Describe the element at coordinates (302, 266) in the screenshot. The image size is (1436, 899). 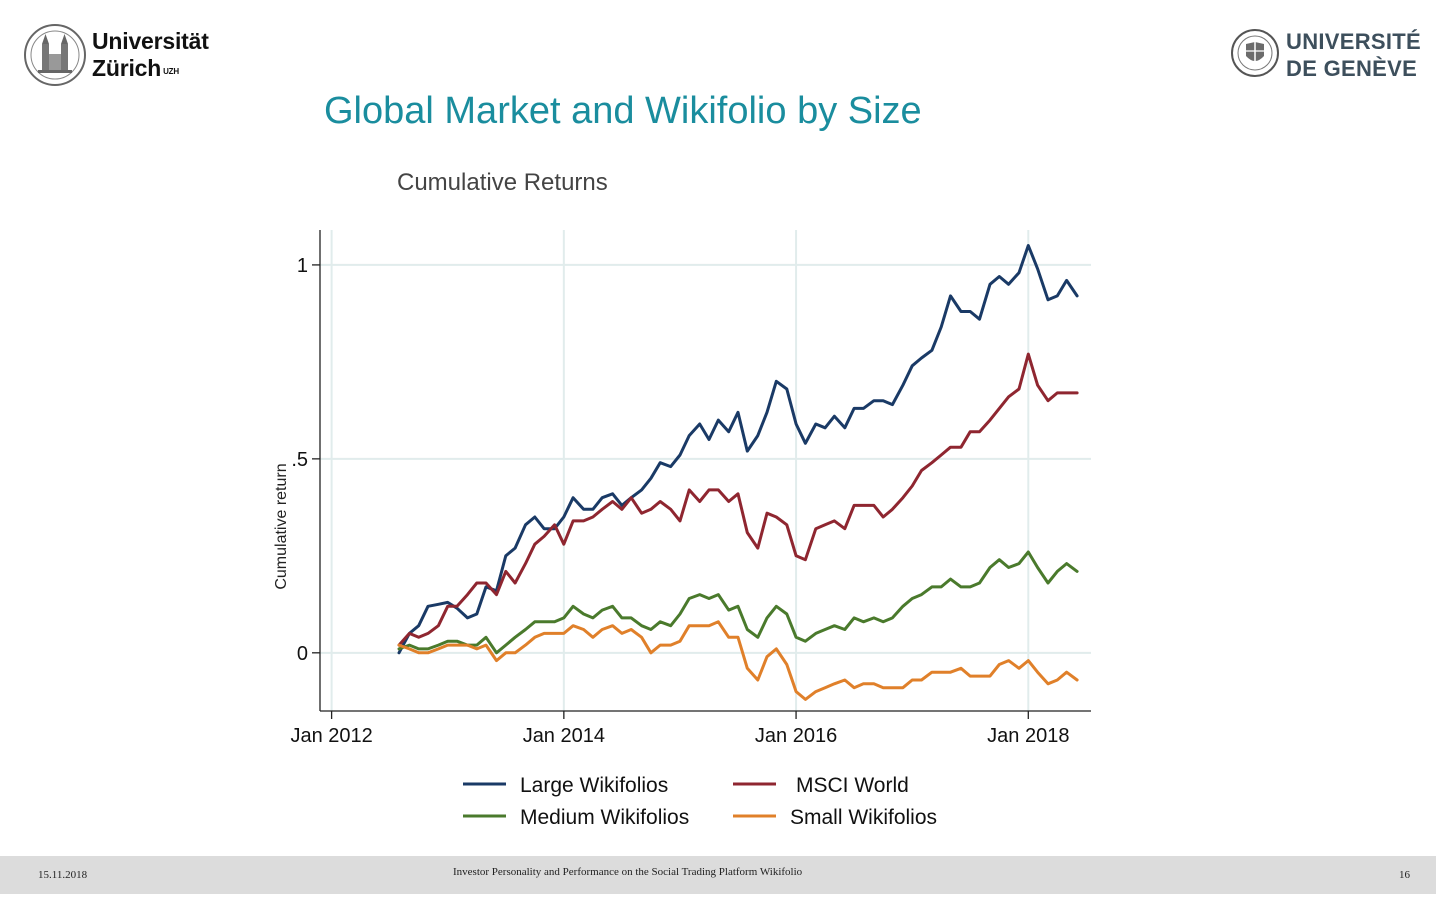
I see `y-tick-label: 1` at that location.